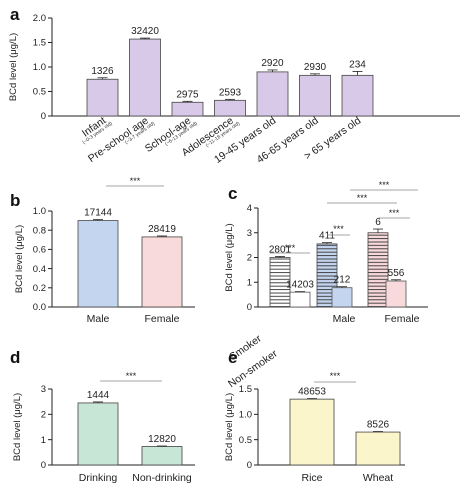 This screenshot has height=504, width=474. I want to click on category-label: Rice, so click(311, 478).